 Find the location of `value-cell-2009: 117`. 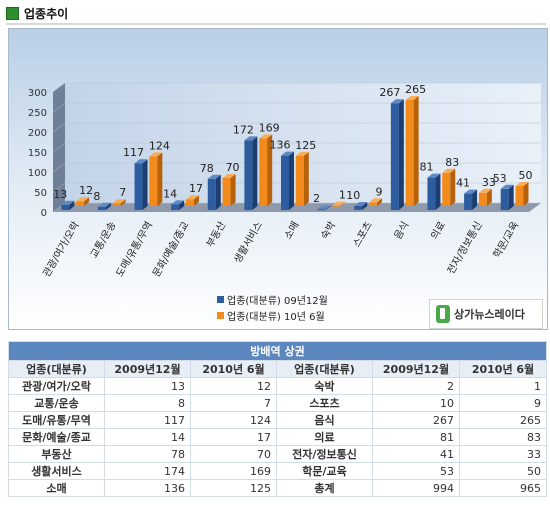

value-cell-2009: 117 is located at coordinates (147, 420).